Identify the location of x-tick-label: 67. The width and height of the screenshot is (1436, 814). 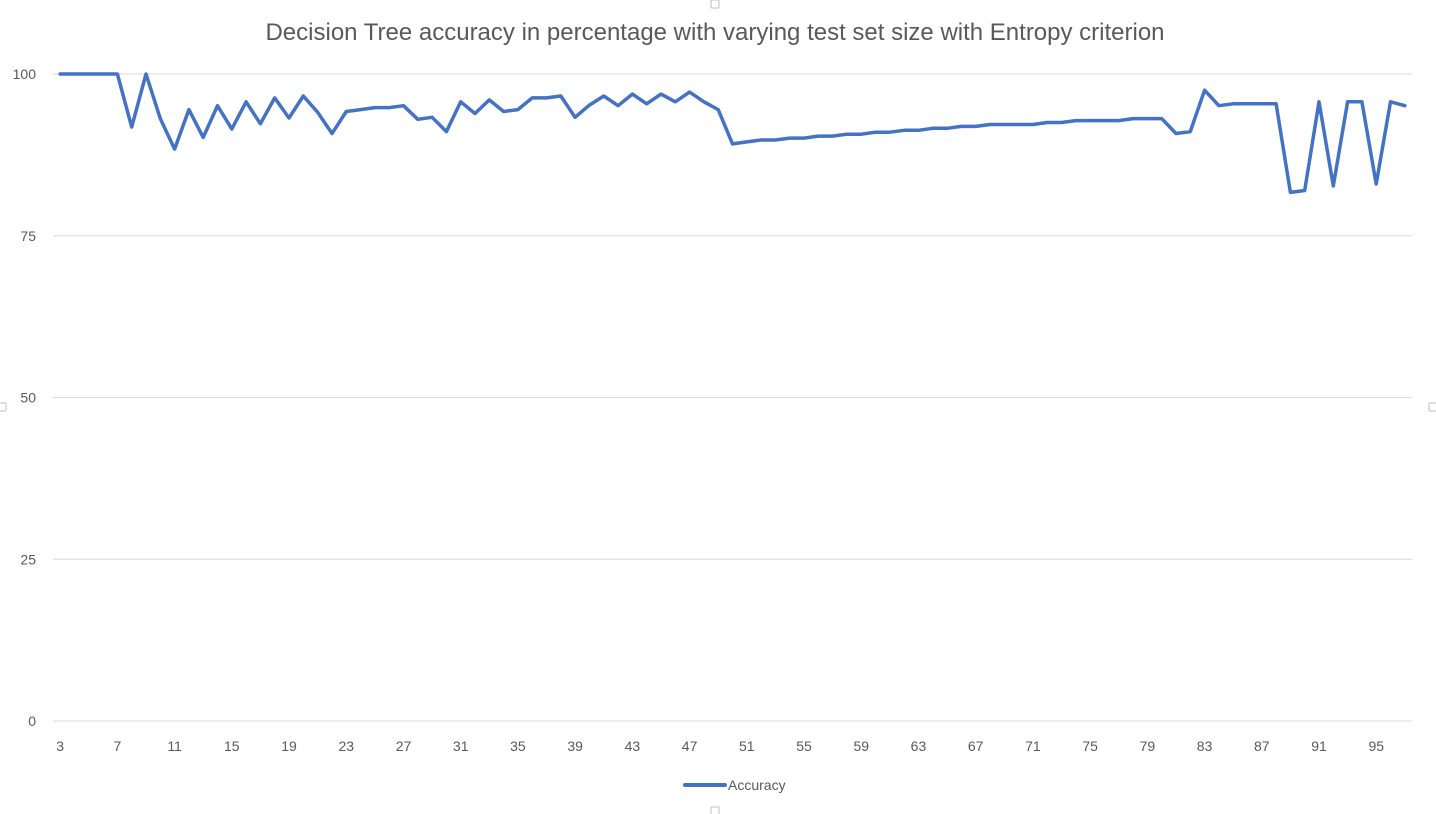
(976, 746).